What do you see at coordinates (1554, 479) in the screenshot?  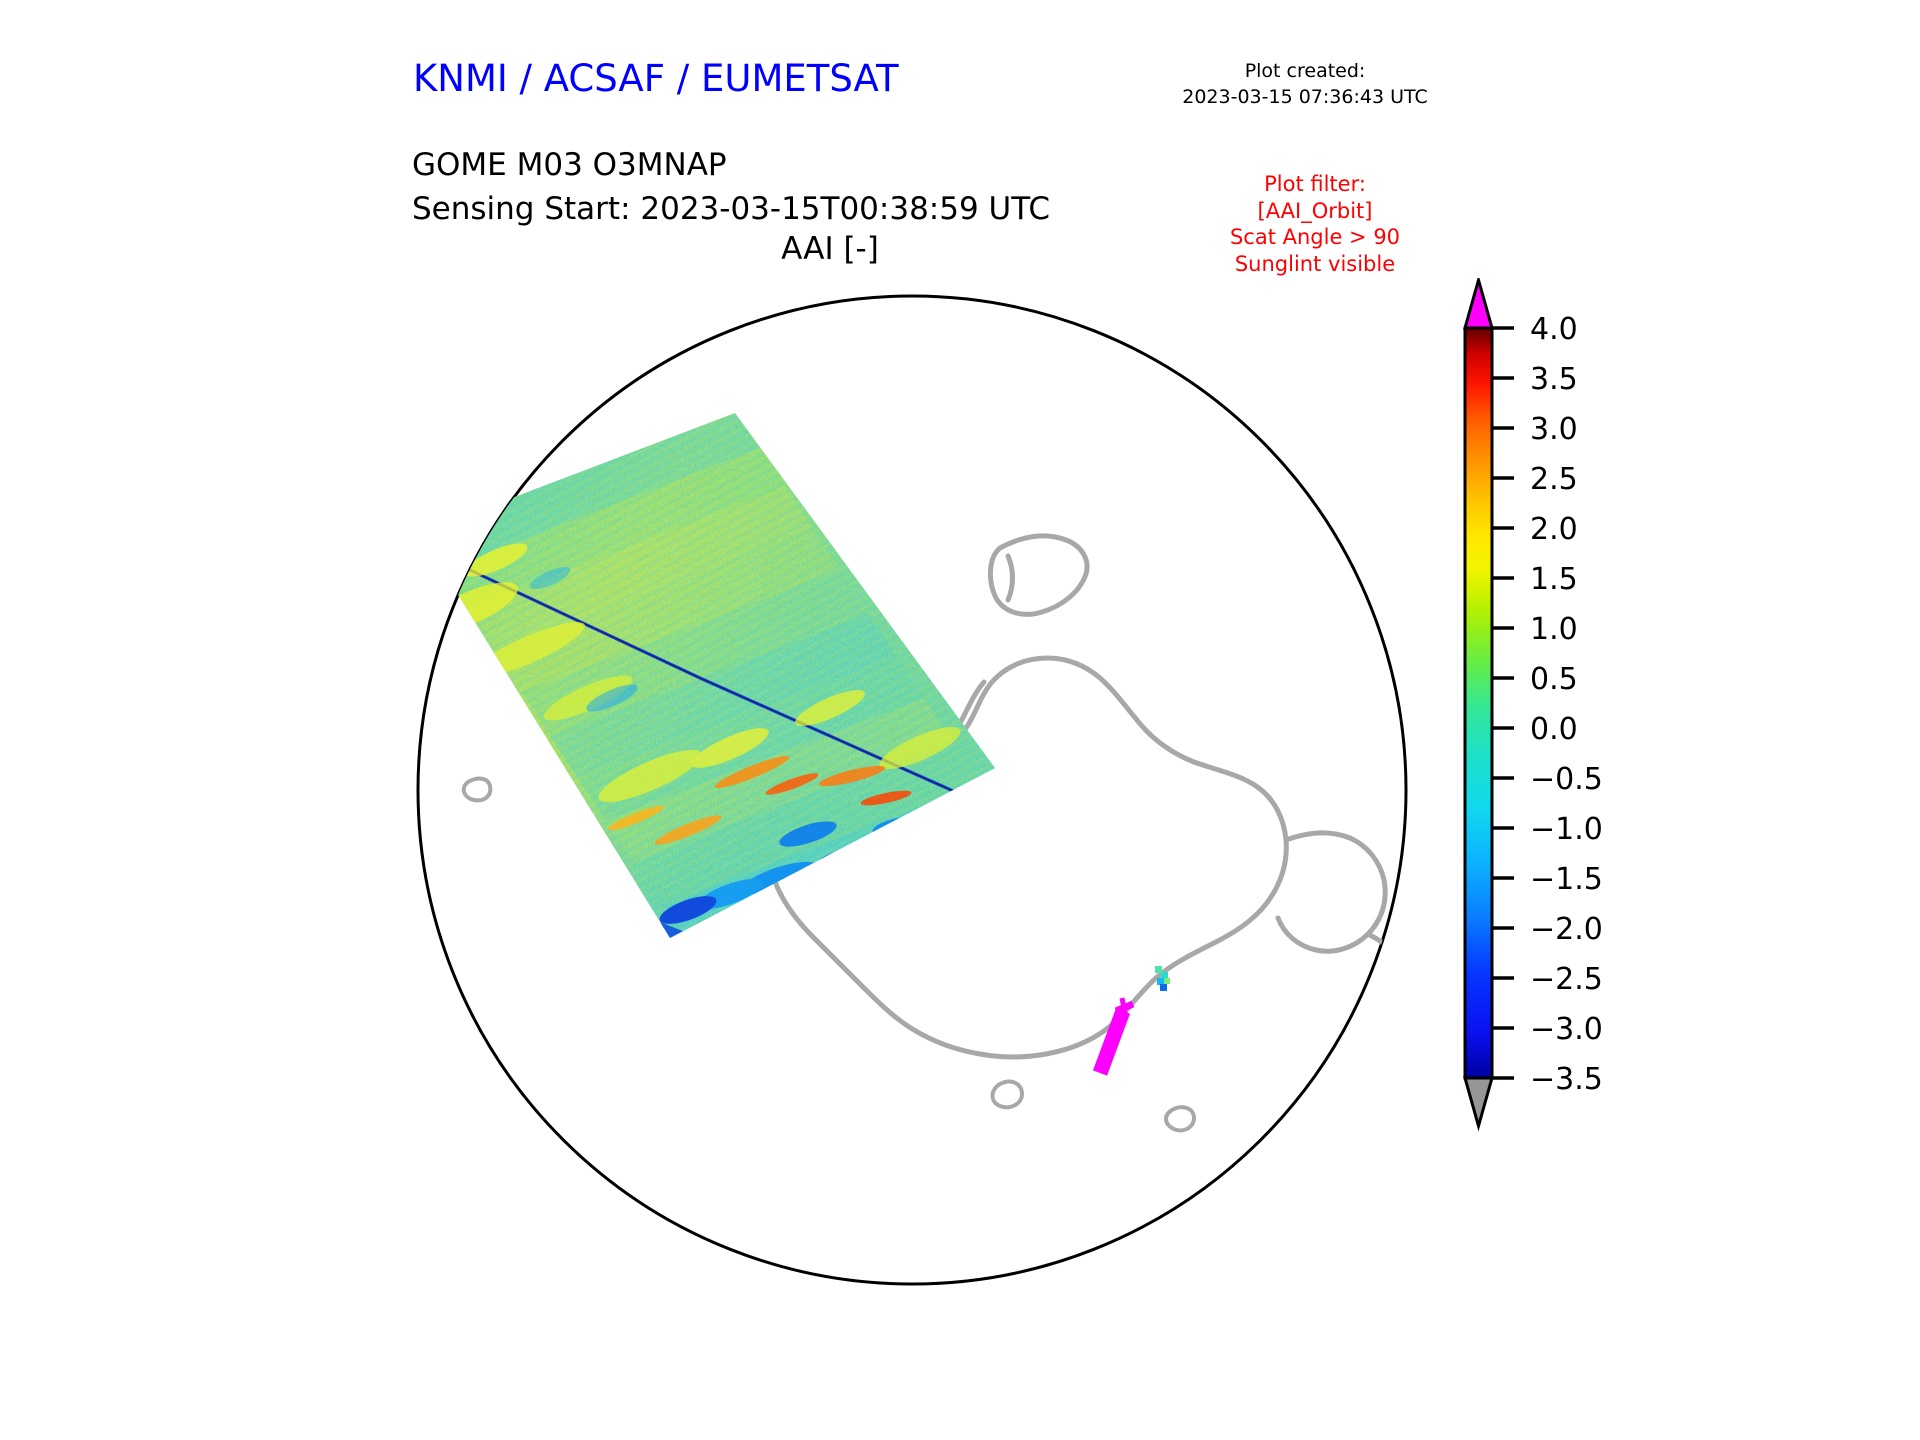 I see `colorbar-tick-label: 2.5` at bounding box center [1554, 479].